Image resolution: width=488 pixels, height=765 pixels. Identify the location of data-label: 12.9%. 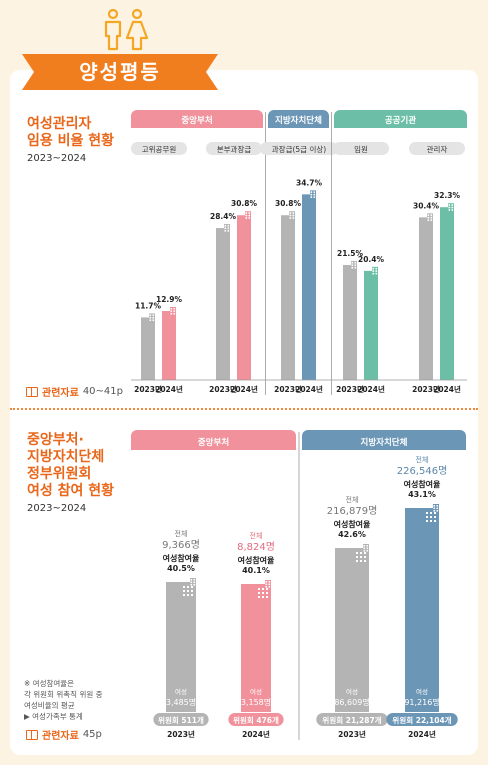
(169, 299).